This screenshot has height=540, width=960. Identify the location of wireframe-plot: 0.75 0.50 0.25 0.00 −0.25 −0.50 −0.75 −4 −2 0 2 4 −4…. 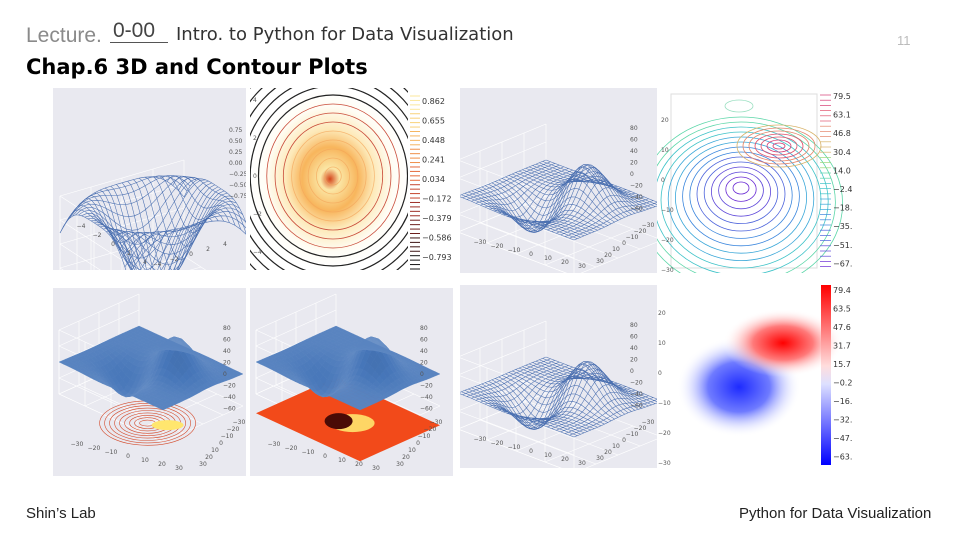
(149, 179).